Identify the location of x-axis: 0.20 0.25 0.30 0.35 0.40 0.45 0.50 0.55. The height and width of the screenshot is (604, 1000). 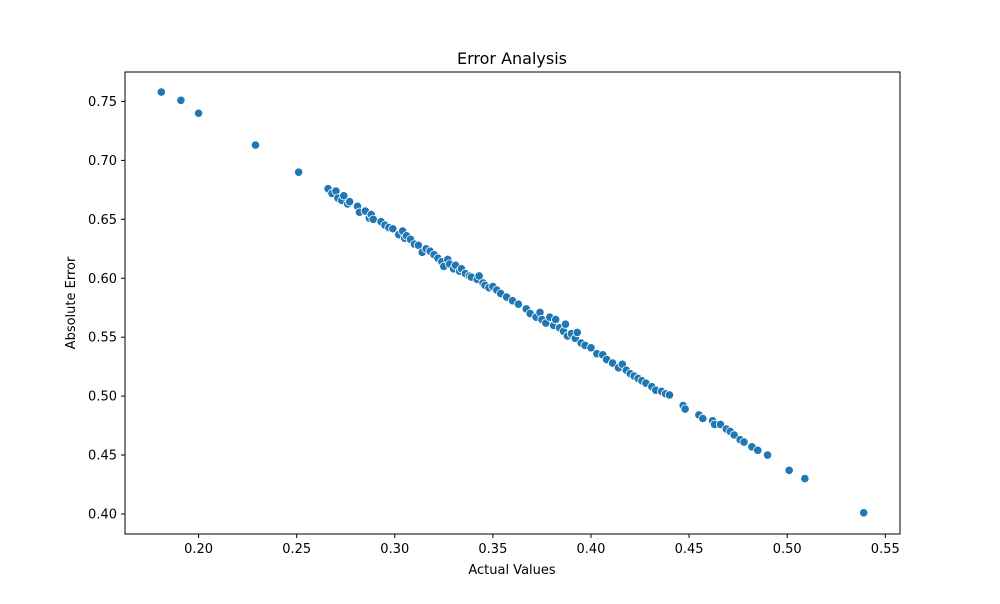
(542, 545).